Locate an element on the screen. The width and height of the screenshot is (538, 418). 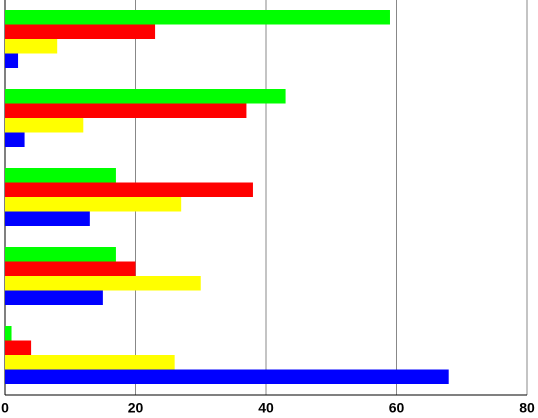
x-tick-label: 20 is located at coordinates (136, 408).